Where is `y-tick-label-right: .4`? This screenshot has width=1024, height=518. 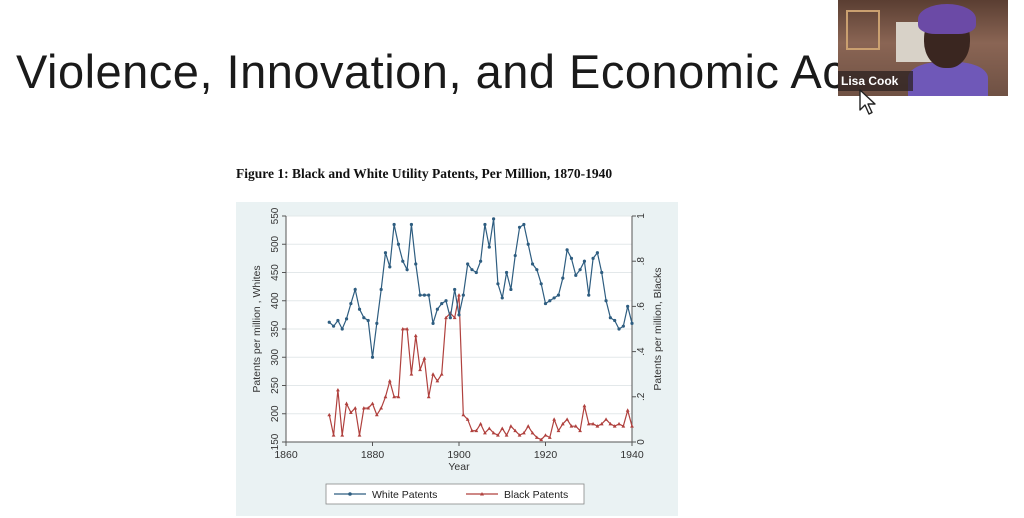 y-tick-label-right: .4 is located at coordinates (641, 351).